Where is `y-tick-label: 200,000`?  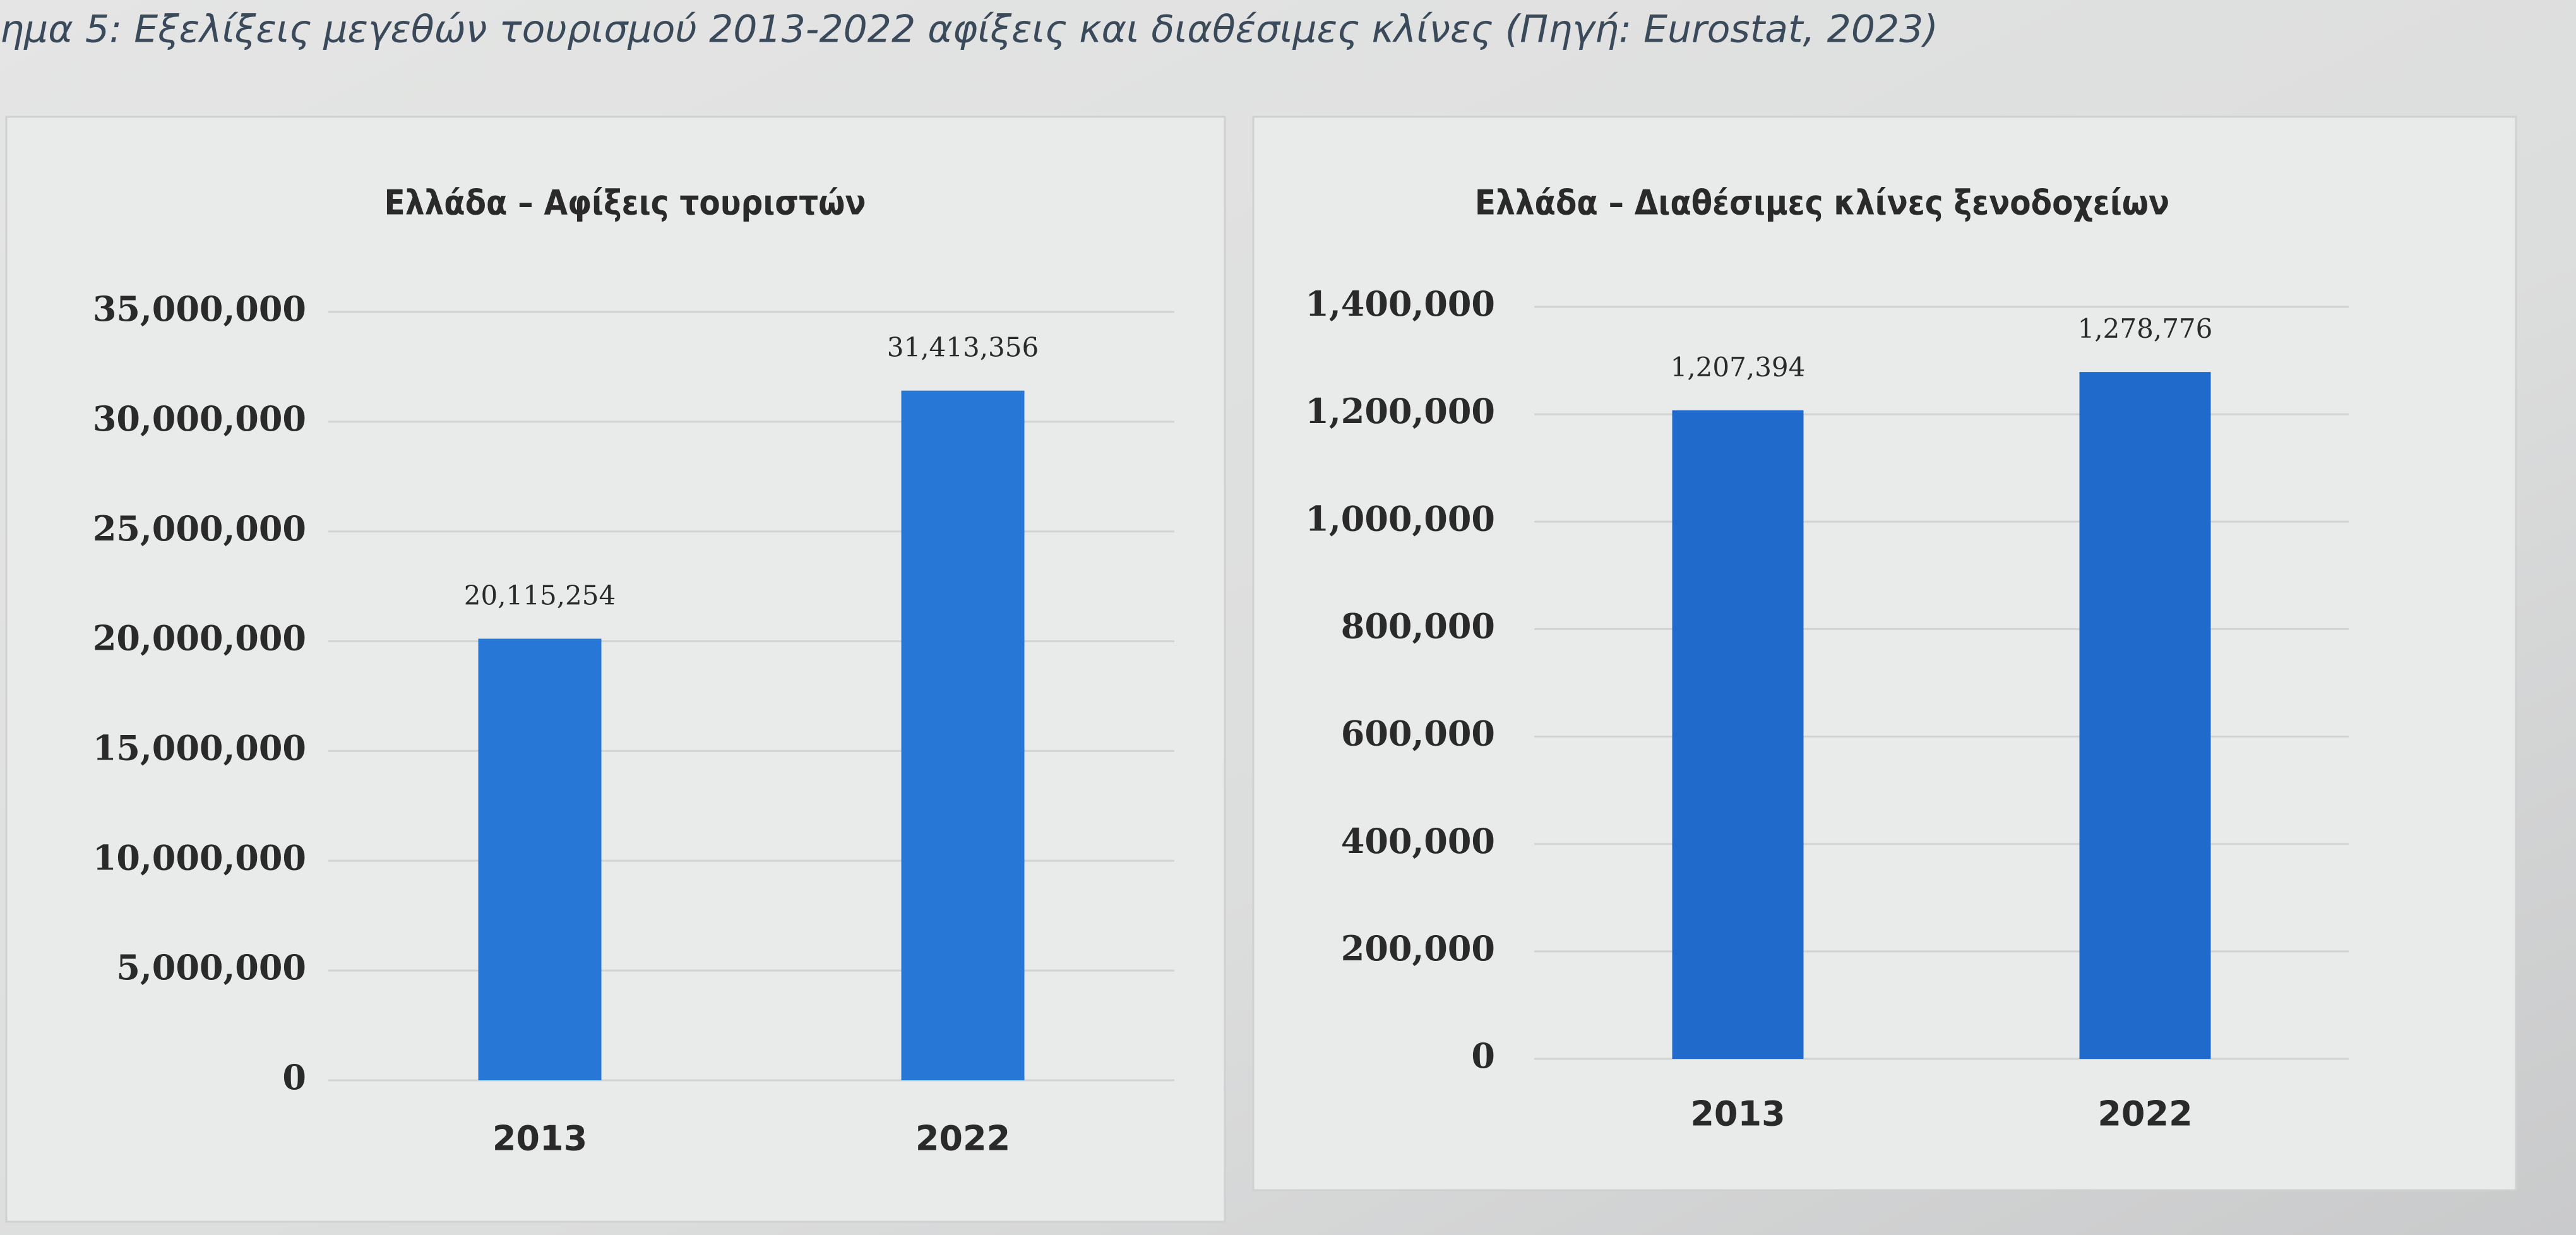 y-tick-label: 200,000 is located at coordinates (1418, 948).